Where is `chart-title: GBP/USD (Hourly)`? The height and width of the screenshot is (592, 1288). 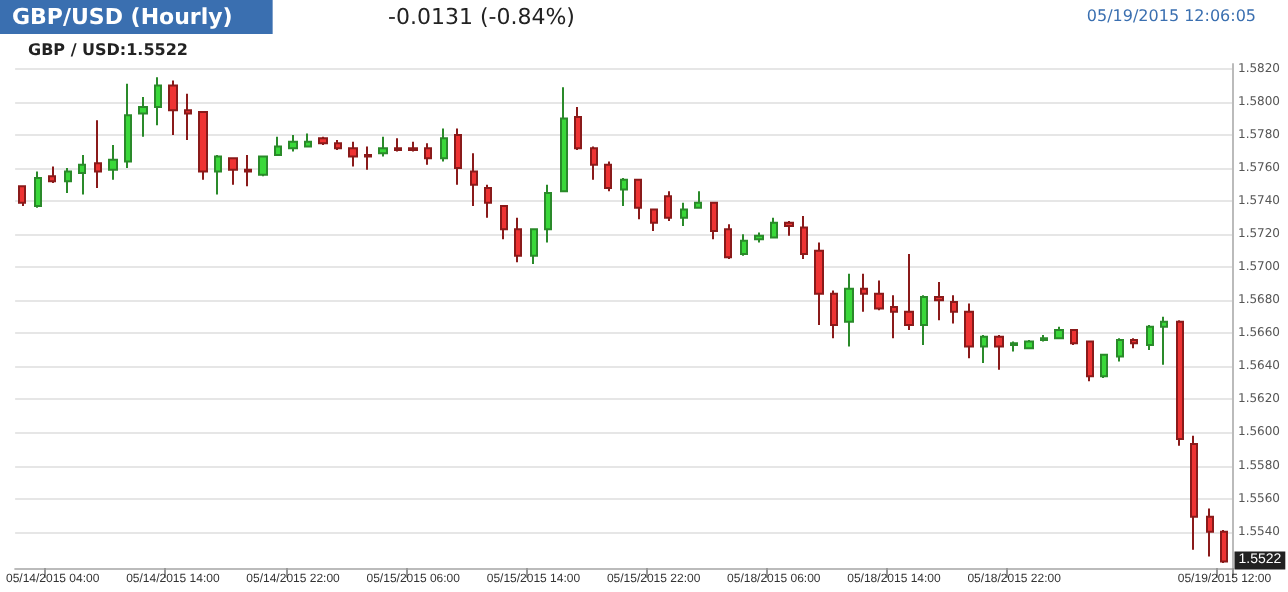 chart-title: GBP/USD (Hourly) is located at coordinates (122, 17).